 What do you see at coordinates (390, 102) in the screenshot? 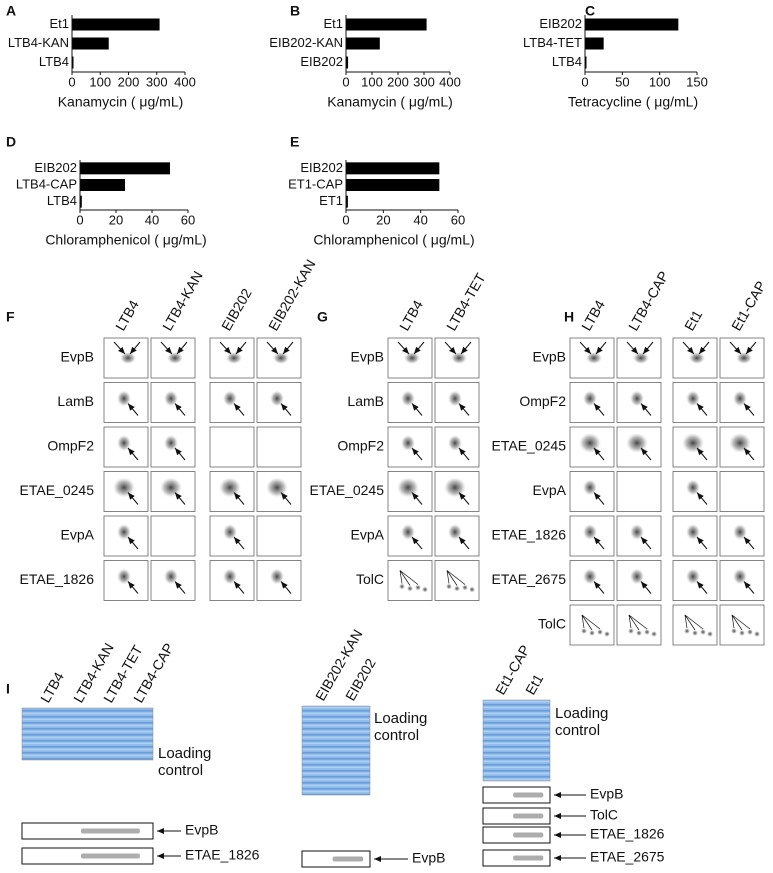
I see `x-axis-label: Kanamycin ( μg/mL)` at bounding box center [390, 102].